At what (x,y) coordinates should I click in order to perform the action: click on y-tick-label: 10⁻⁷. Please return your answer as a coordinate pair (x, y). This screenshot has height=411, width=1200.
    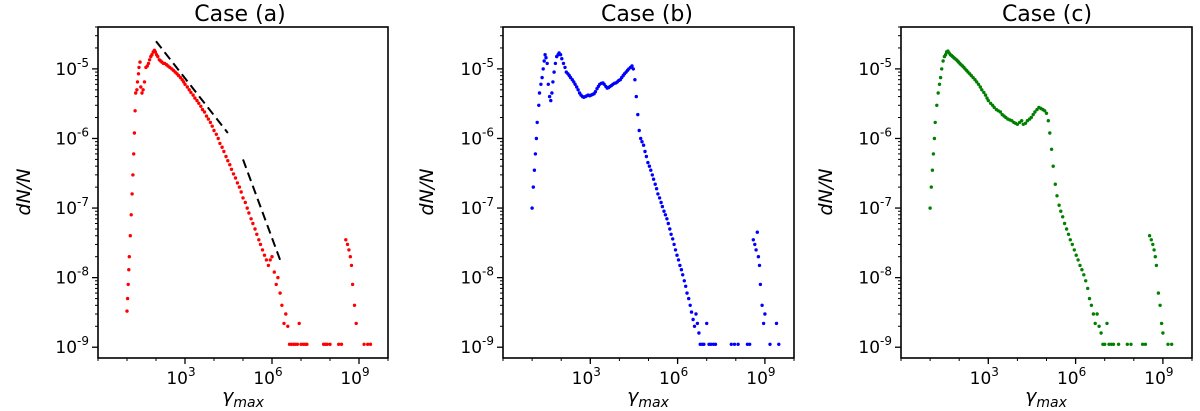
    Looking at the image, I should click on (72, 207).